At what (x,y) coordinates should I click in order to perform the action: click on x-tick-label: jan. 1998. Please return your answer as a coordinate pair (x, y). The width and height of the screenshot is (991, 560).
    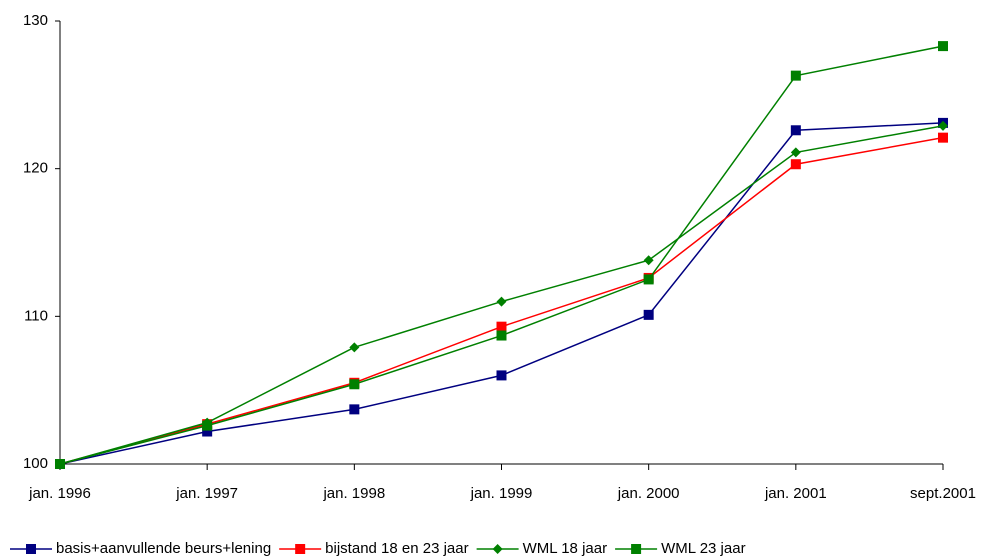
    Looking at the image, I should click on (353, 493).